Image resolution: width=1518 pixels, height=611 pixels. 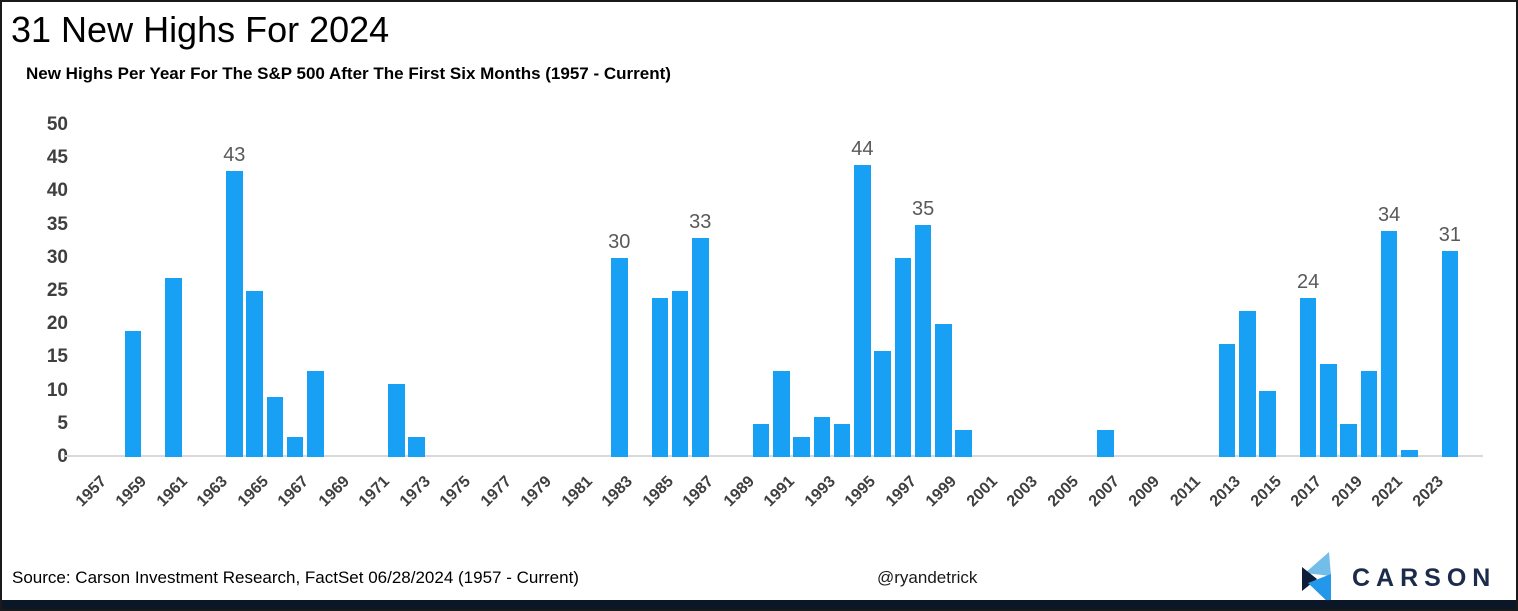 What do you see at coordinates (234, 155) in the screenshot?
I see `bar-value-label: 43` at bounding box center [234, 155].